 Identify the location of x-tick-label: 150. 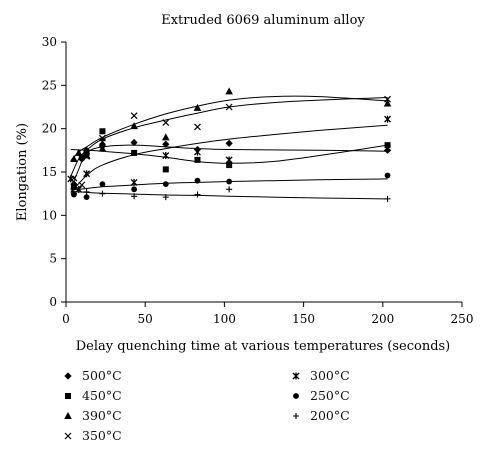
(303, 319).